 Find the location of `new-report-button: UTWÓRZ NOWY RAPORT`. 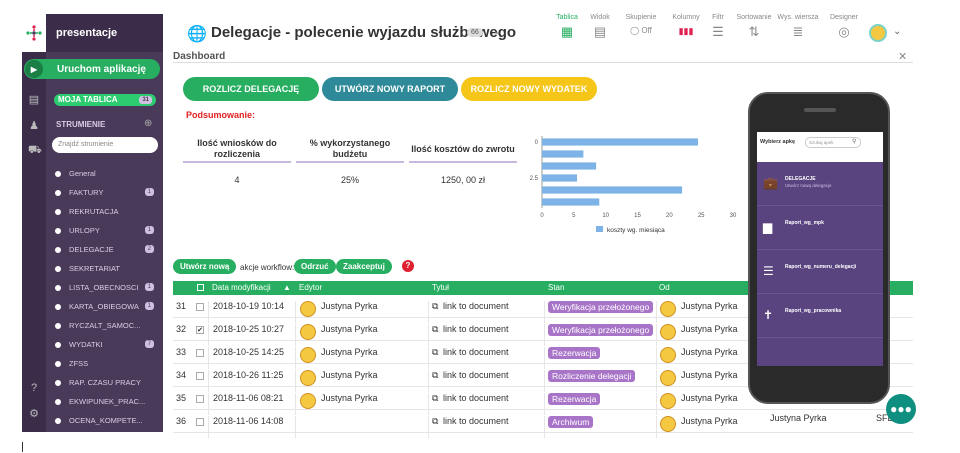

new-report-button: UTWÓRZ NOWY RAPORT is located at coordinates (390, 89).